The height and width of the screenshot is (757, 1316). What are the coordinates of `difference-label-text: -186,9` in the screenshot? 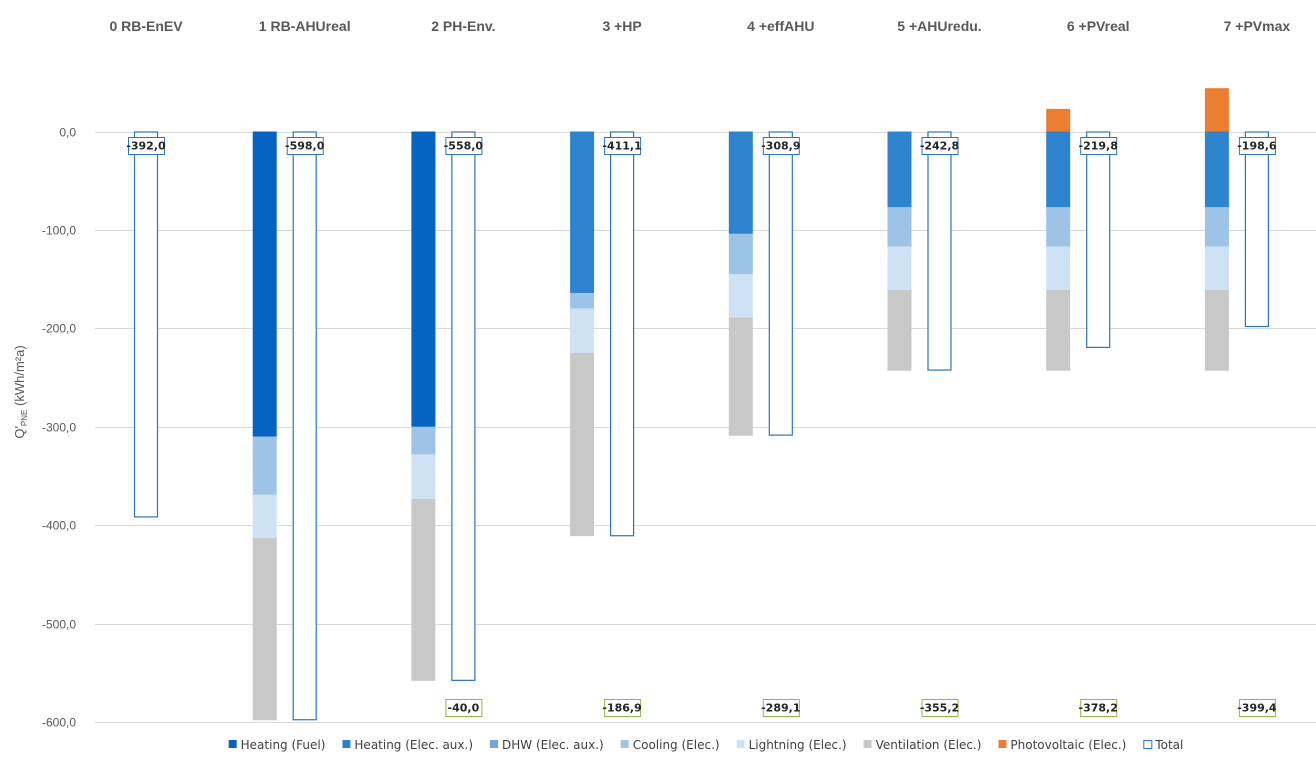 It's located at (621, 708).